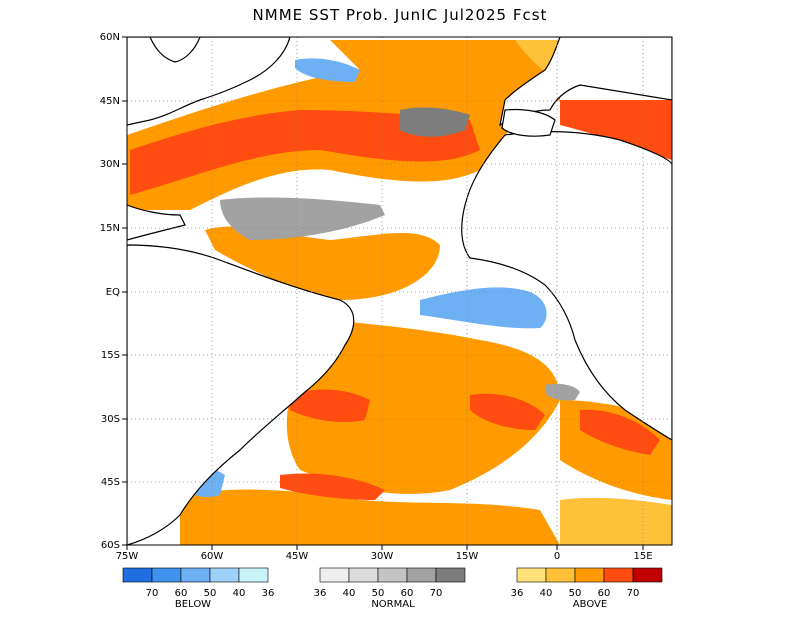 The width and height of the screenshot is (800, 618). What do you see at coordinates (212, 556) in the screenshot?
I see `x-tick-label: 60W` at bounding box center [212, 556].